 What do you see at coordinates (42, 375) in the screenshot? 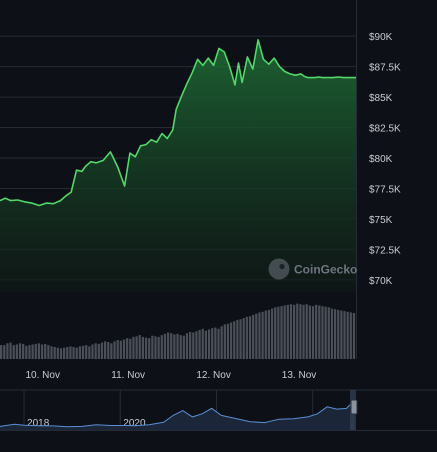
I see `x-tick-label: 10. Nov` at bounding box center [42, 375].